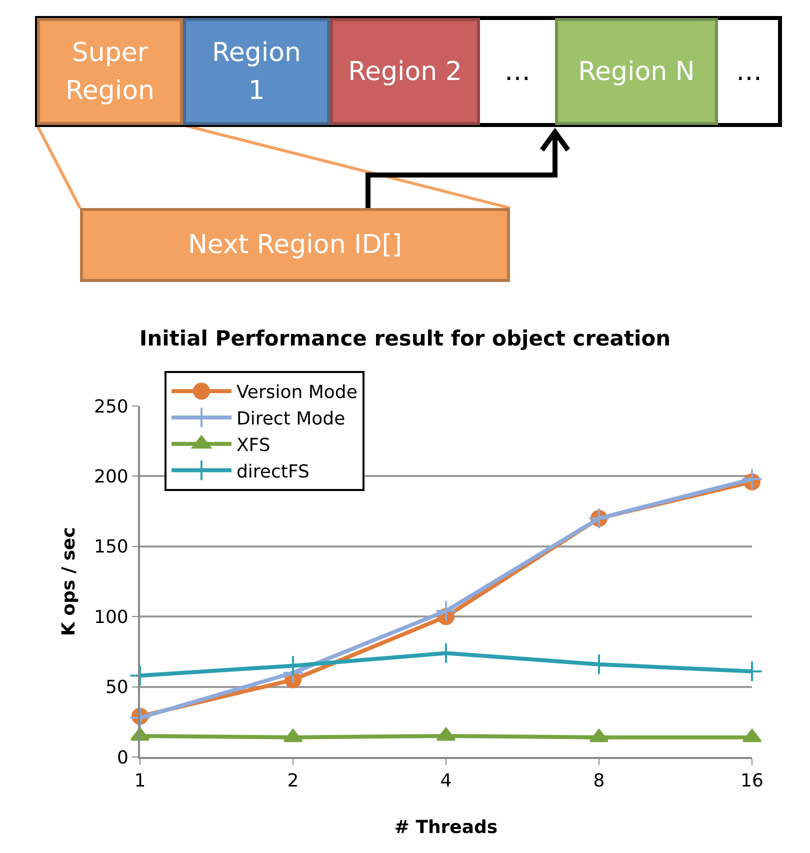  What do you see at coordinates (140, 781) in the screenshot?
I see `x-tick-label: 1` at bounding box center [140, 781].